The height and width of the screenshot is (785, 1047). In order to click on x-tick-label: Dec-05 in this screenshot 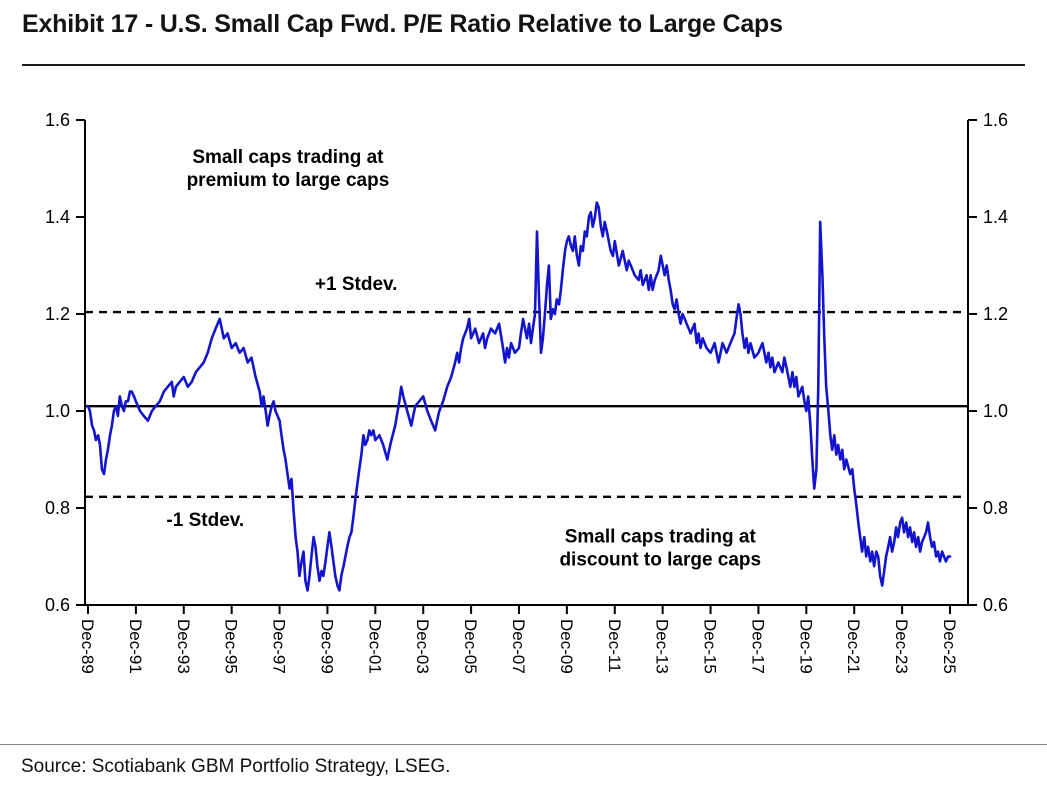, I will do `click(470, 646)`.